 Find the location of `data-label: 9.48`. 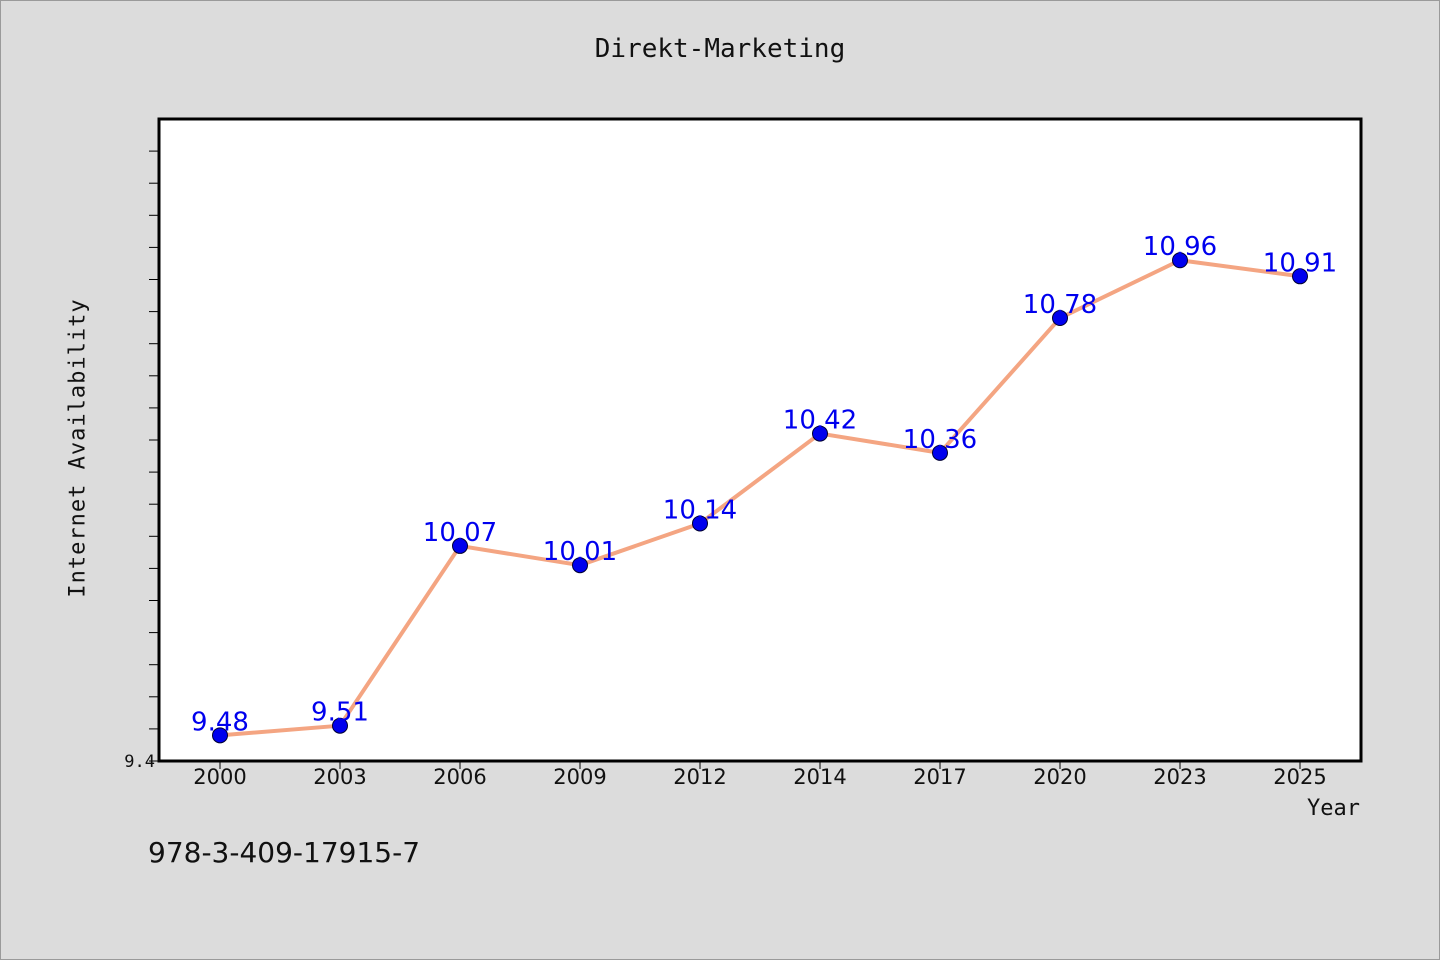

data-label: 9.48 is located at coordinates (220, 722).